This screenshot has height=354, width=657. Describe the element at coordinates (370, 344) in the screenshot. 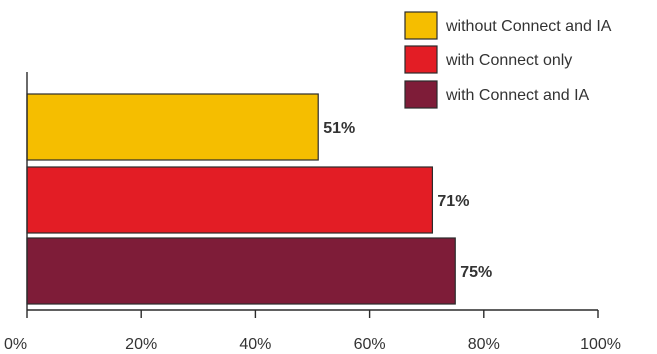

I see `x-tick-label: 60%` at that location.